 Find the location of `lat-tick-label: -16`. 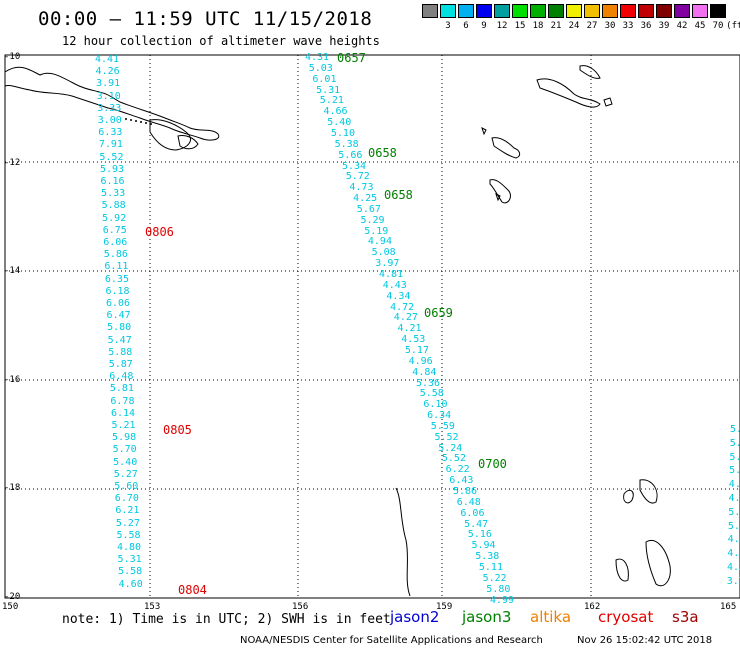

lat-tick-label: -16 is located at coordinates (12, 380).